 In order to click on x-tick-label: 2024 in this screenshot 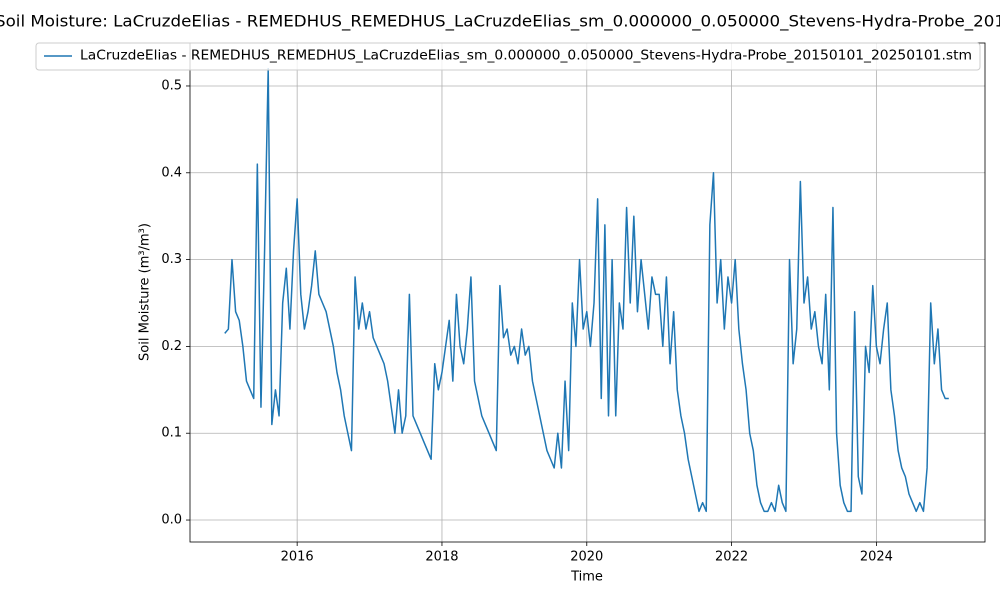, I will do `click(876, 557)`.